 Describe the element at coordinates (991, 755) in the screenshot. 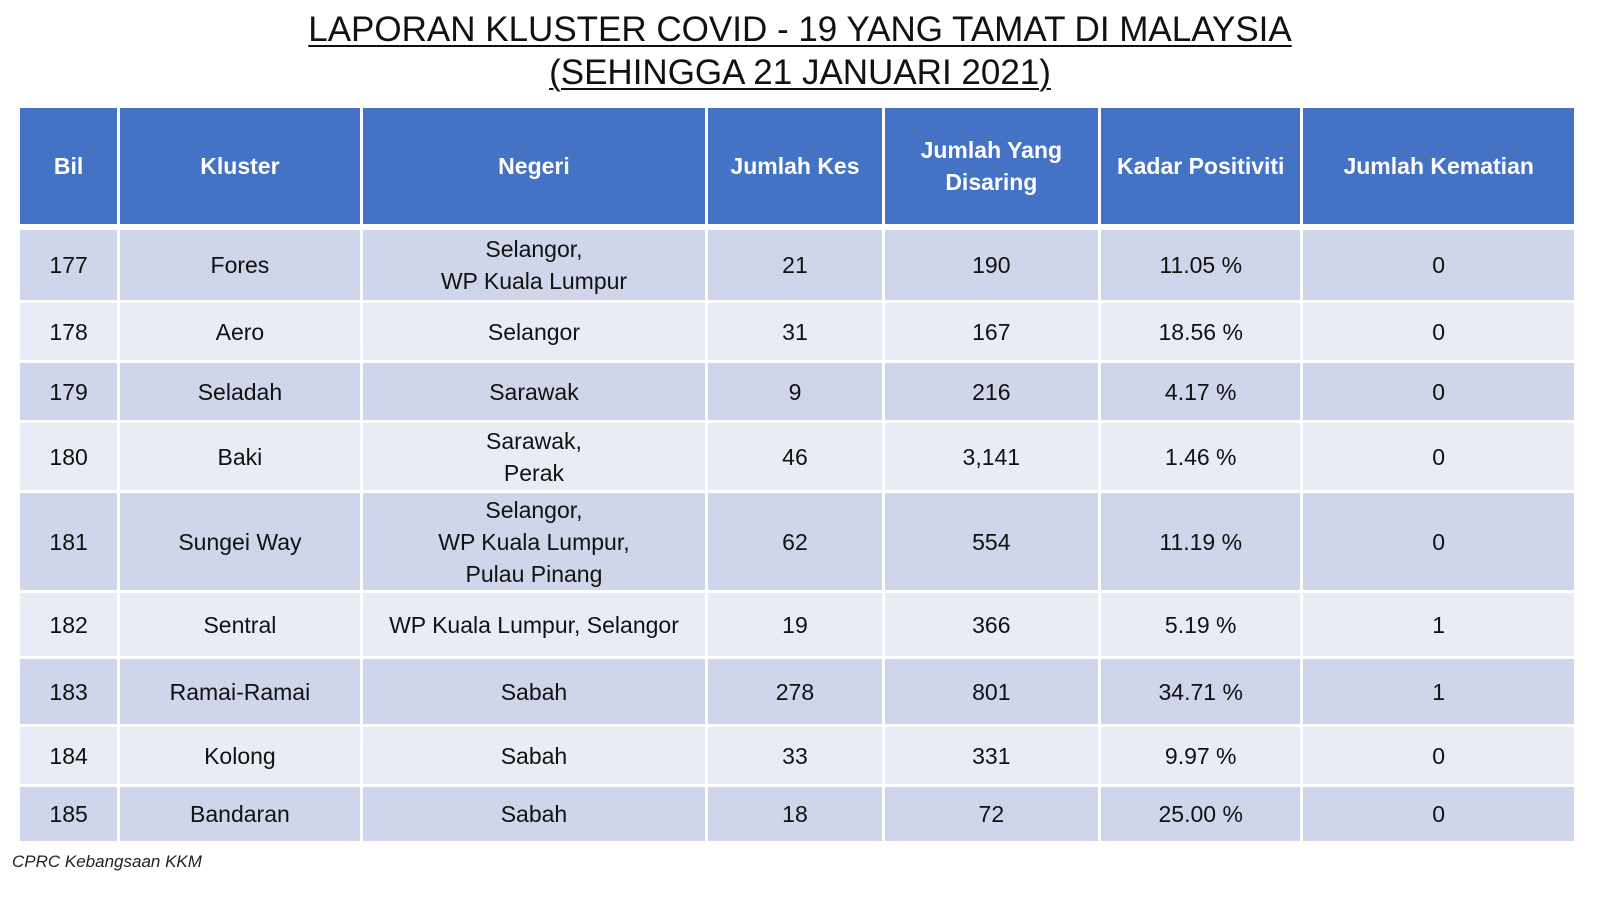

I see `cell-jumlah-disaring: 331` at that location.